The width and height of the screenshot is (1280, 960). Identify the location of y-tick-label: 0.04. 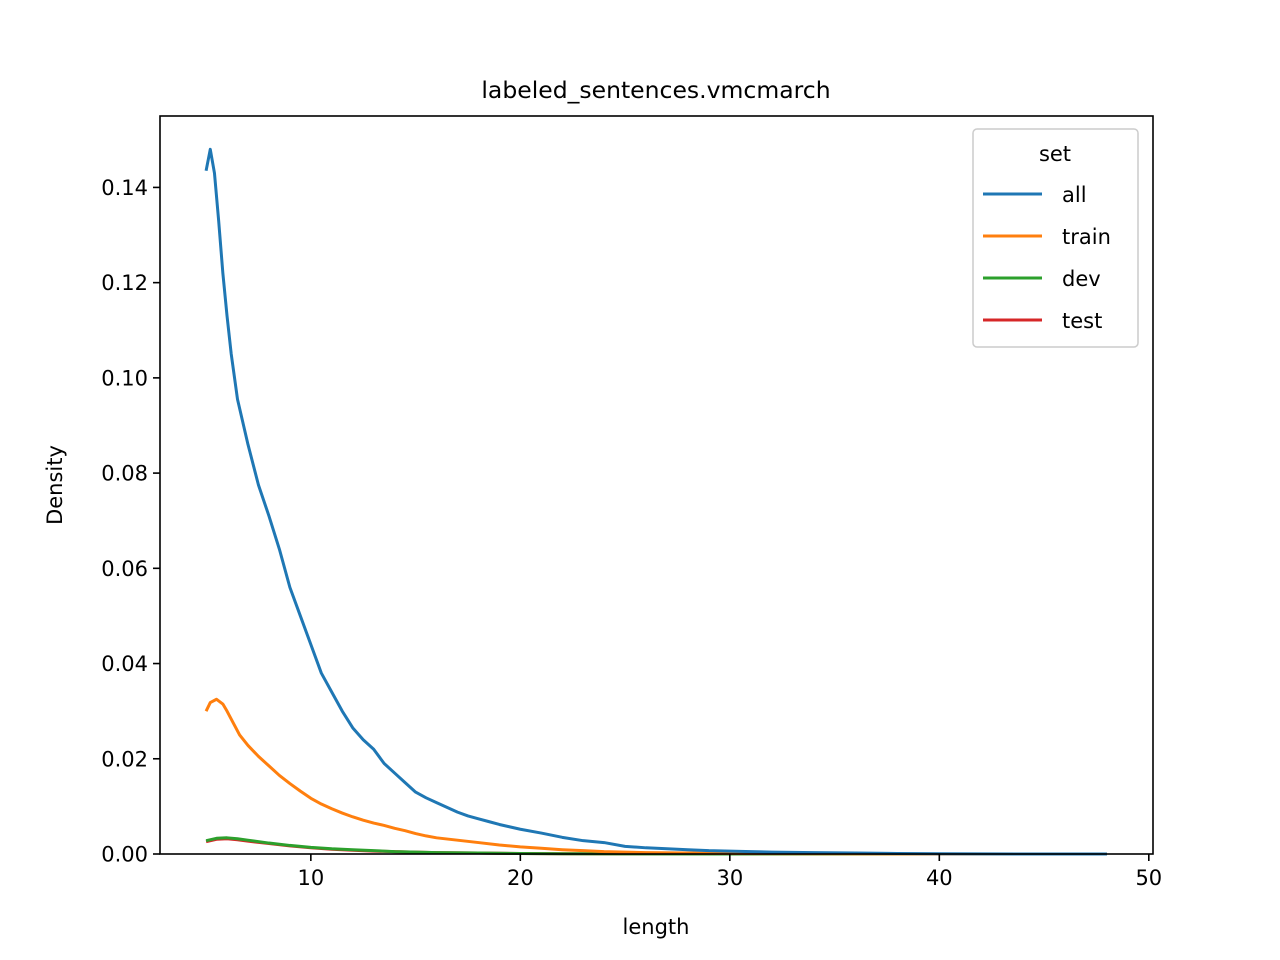
(124, 664).